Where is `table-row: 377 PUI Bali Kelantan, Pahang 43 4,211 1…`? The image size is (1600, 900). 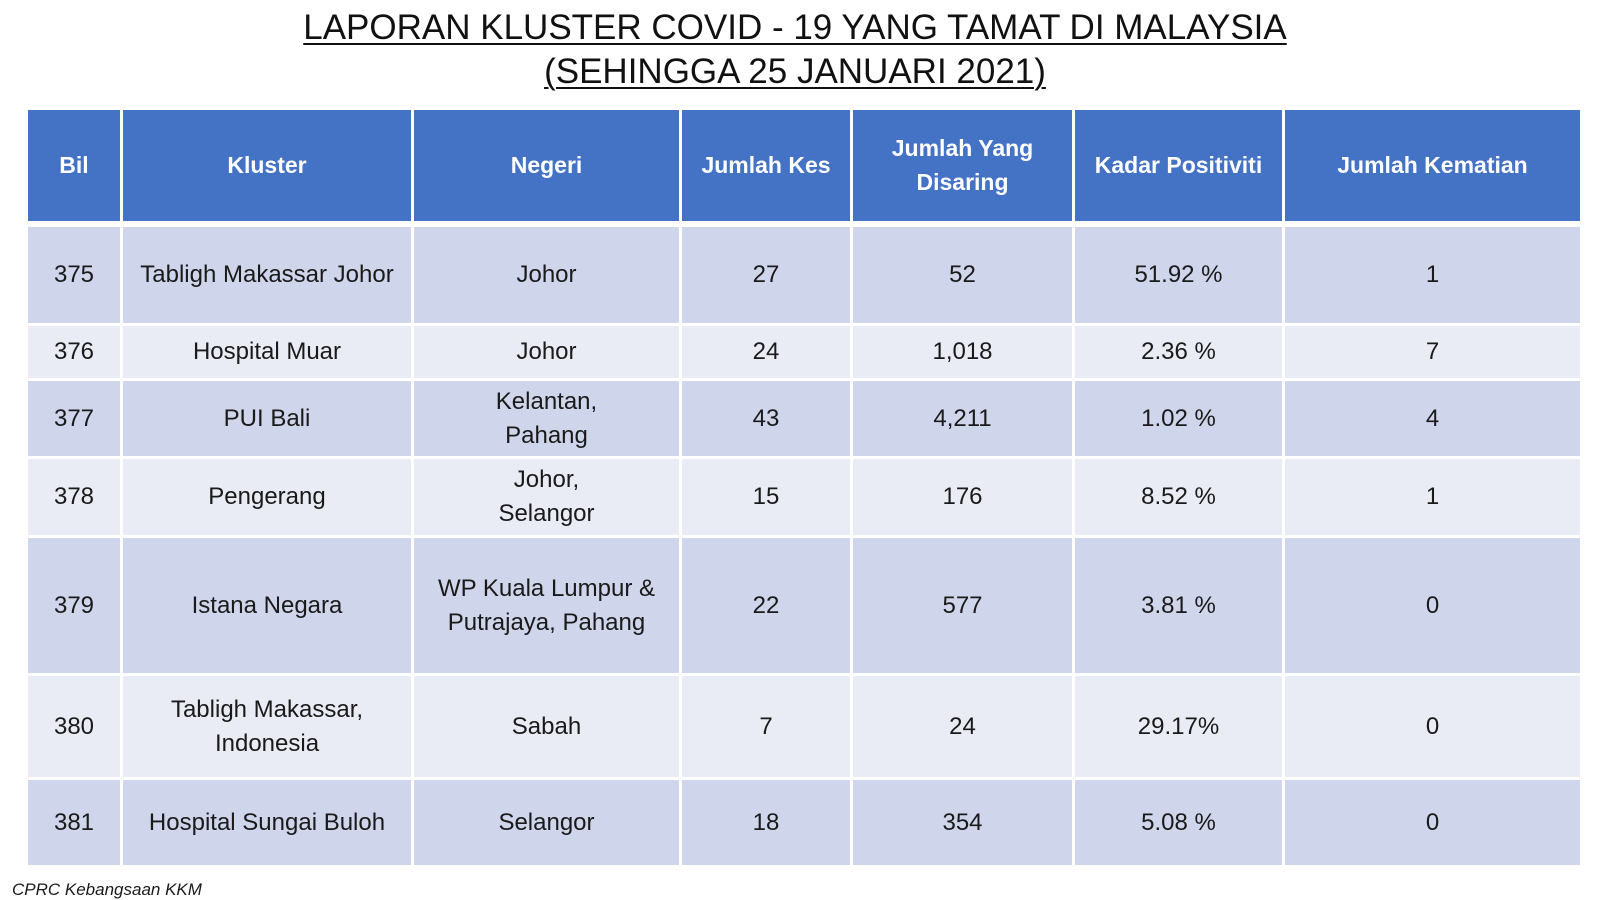 table-row: 377 PUI Bali Kelantan, Pahang 43 4,211 1… is located at coordinates (804, 418).